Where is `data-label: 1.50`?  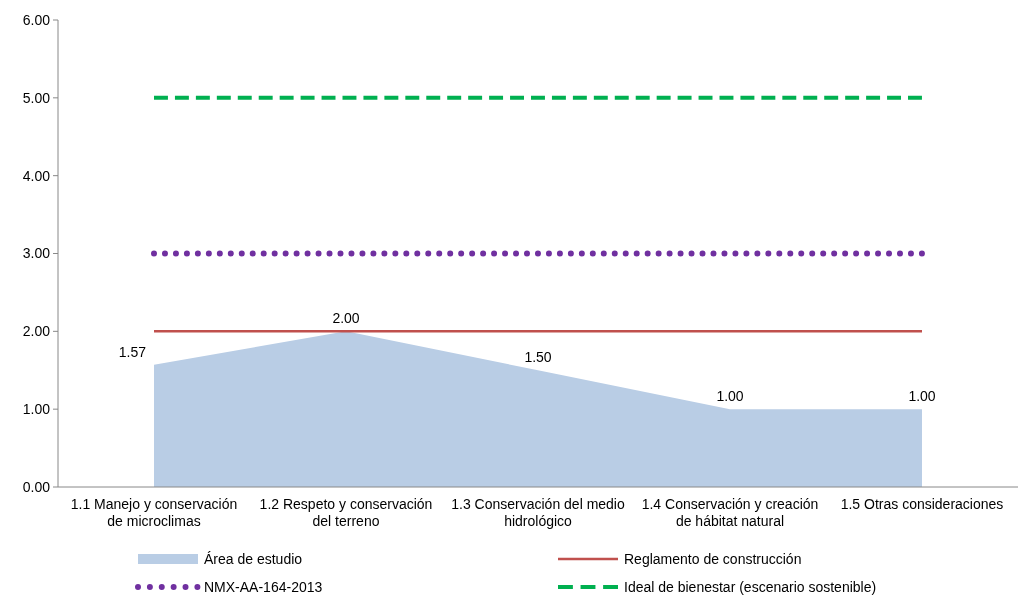
data-label: 1.50 is located at coordinates (538, 357).